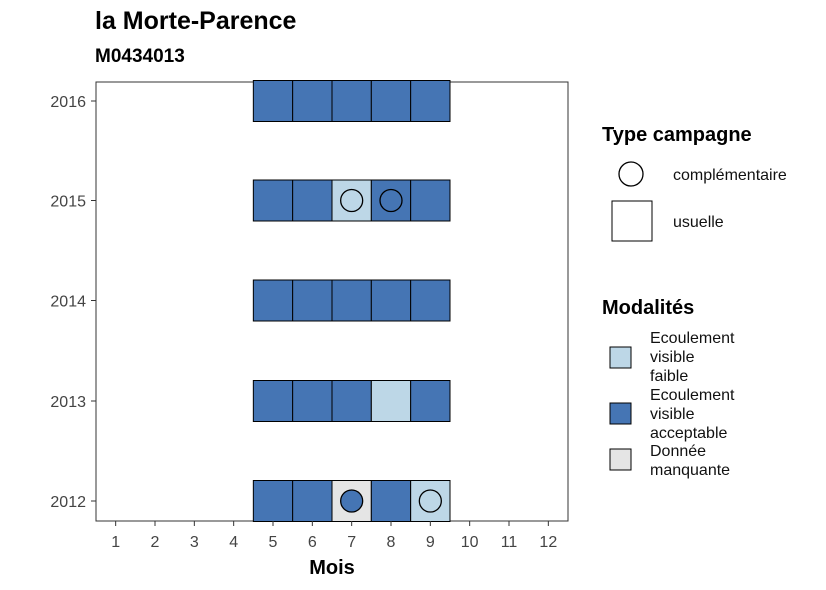 The width and height of the screenshot is (826, 590). Describe the element at coordinates (332, 568) in the screenshot. I see `x-axis-title: Mois` at that location.